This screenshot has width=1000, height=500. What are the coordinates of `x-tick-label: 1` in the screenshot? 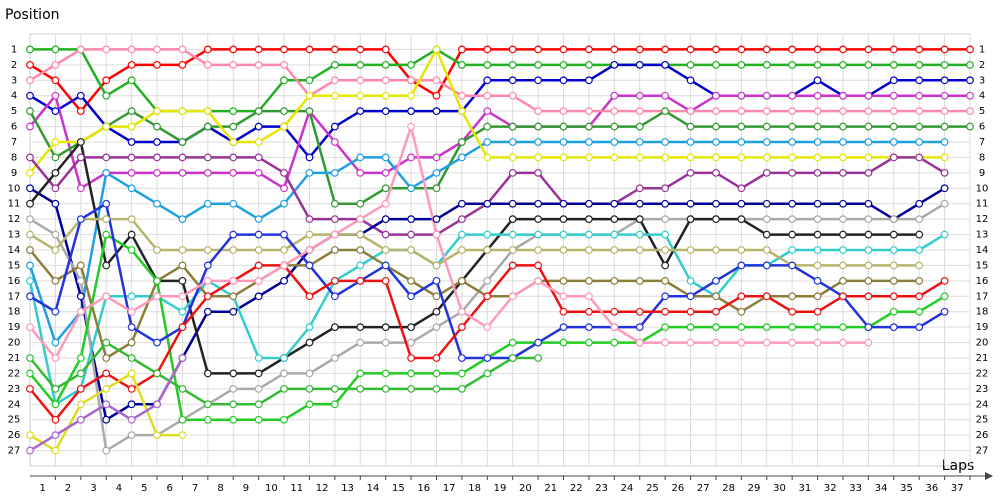 It's located at (43, 488).